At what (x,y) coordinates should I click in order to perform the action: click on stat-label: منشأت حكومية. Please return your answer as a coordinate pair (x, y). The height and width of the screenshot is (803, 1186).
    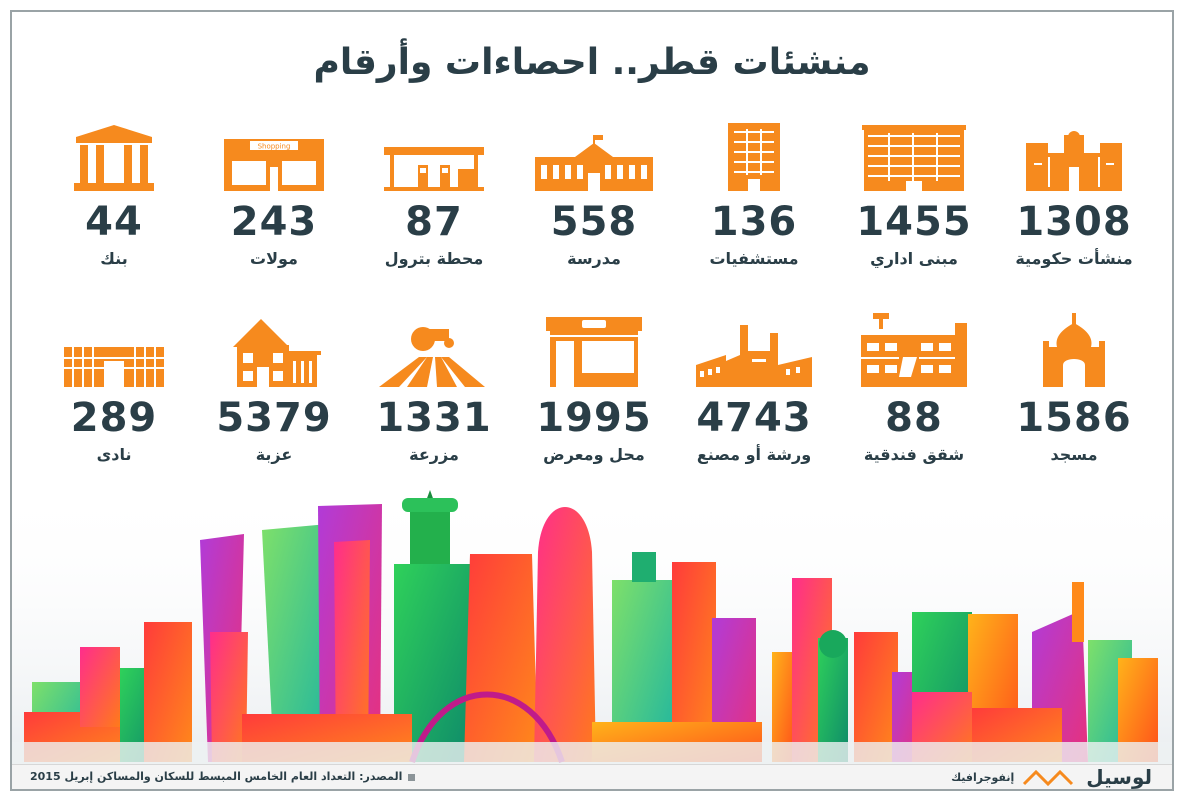
    Looking at the image, I should click on (1074, 258).